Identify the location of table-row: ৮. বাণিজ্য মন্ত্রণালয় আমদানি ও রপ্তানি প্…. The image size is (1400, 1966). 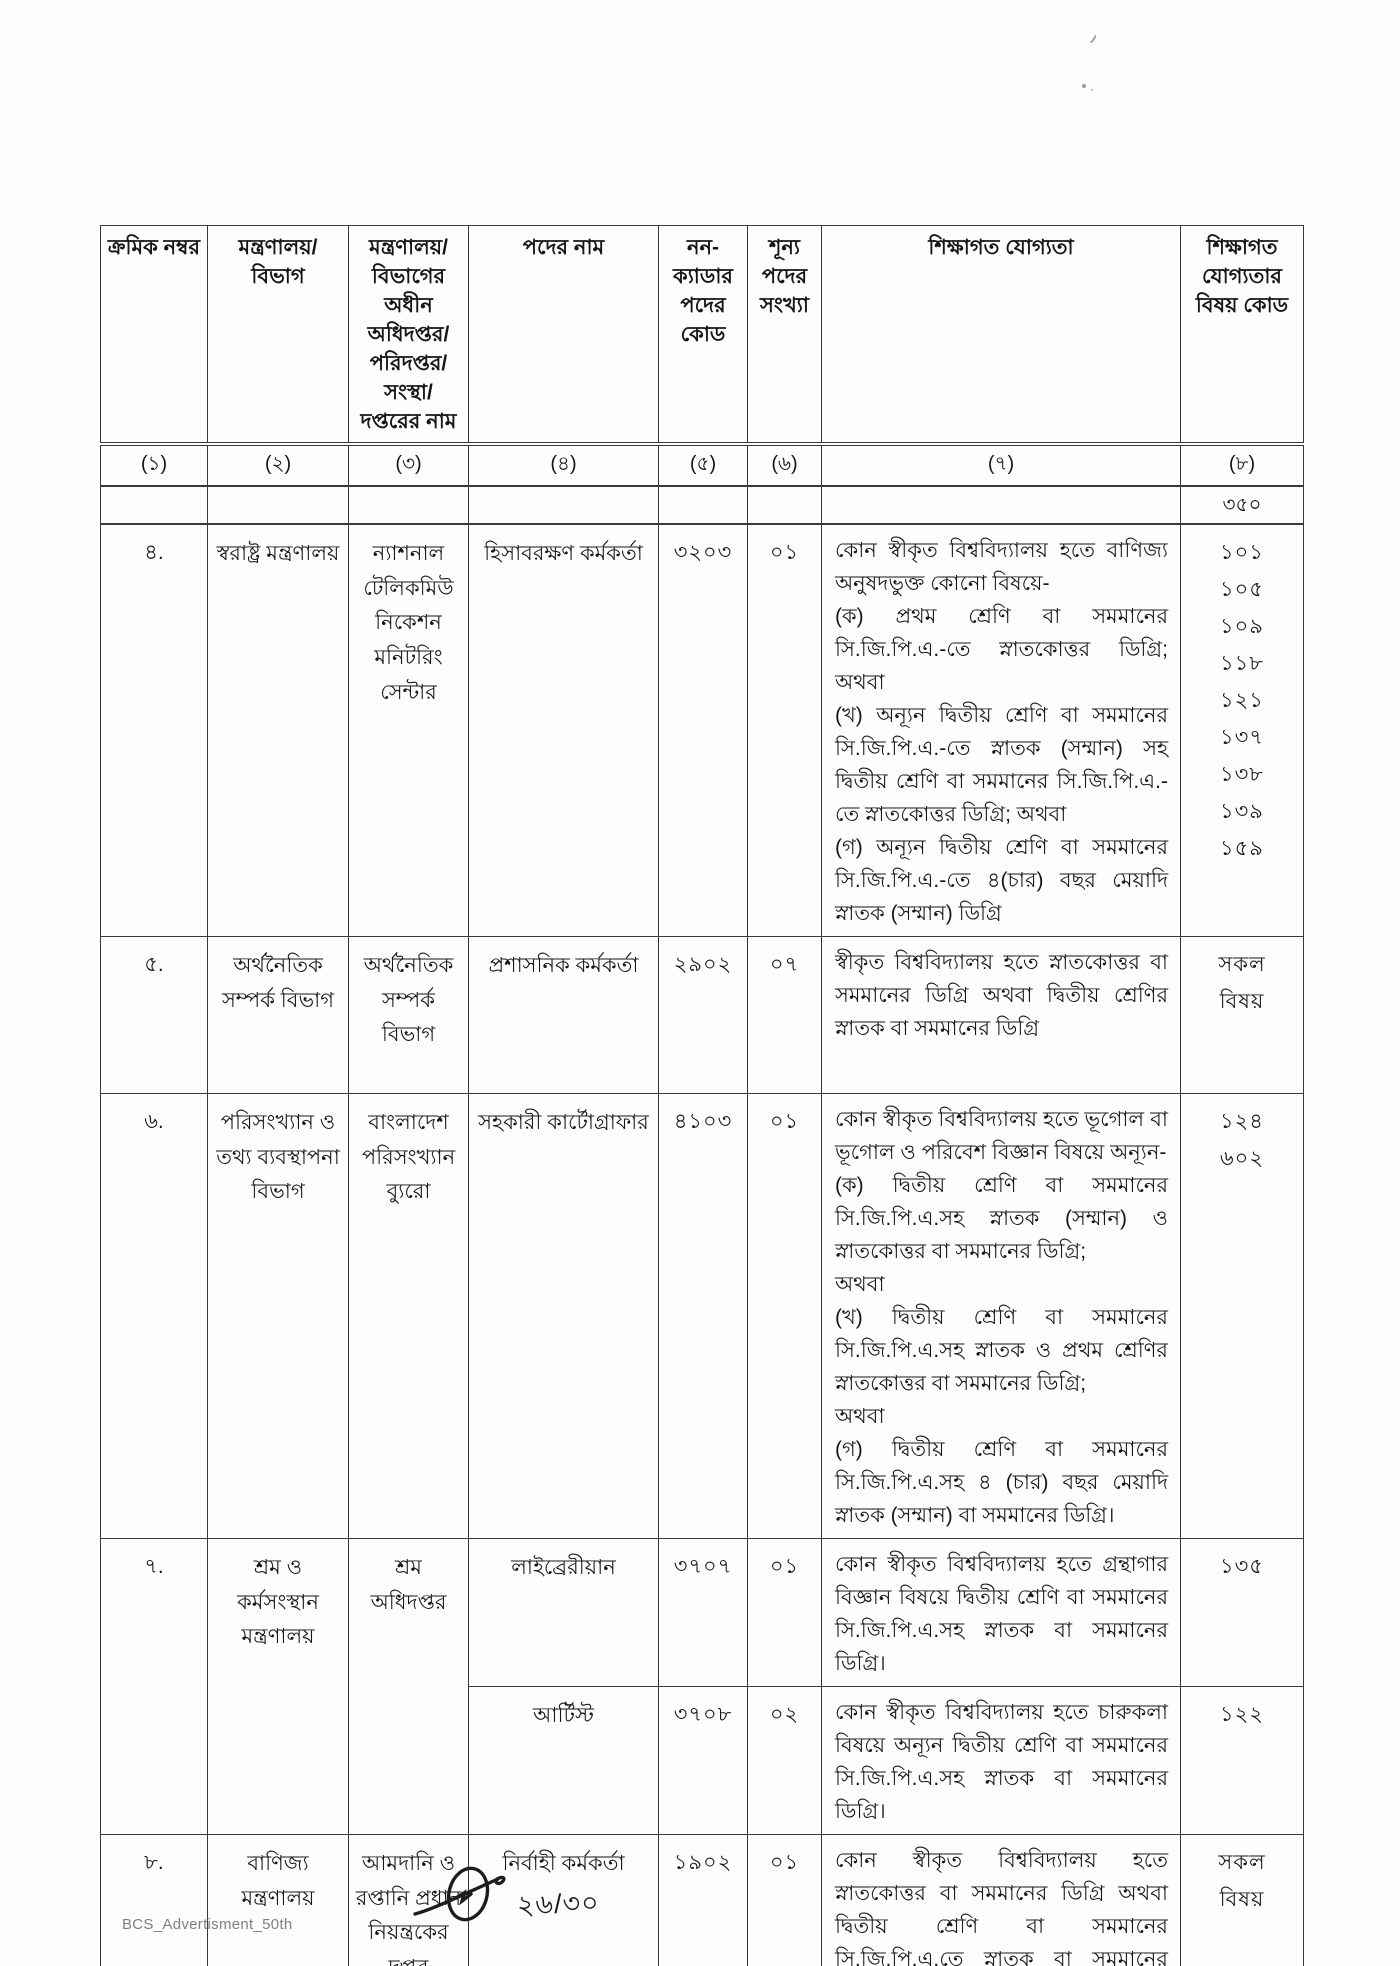
(702, 1900).